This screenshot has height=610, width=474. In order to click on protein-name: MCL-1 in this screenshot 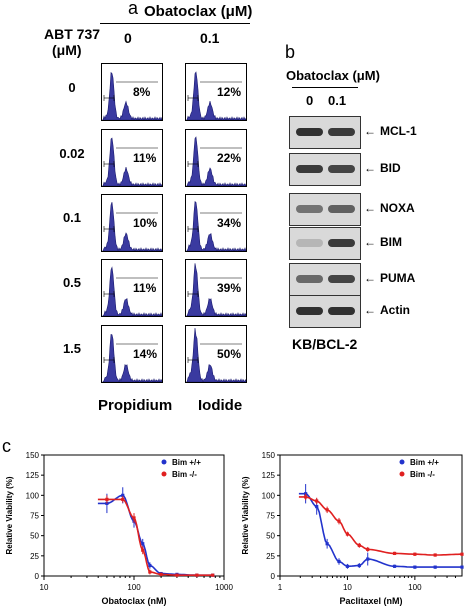, I will do `click(398, 131)`.